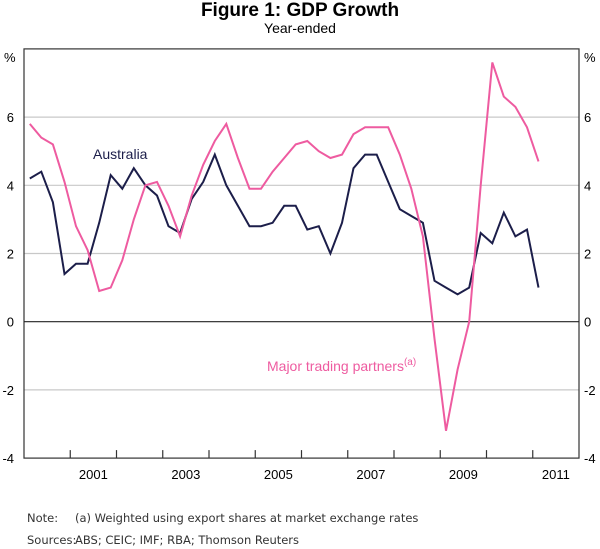 This screenshot has height=549, width=600. I want to click on left-y-tick-label: -4, so click(8, 458).